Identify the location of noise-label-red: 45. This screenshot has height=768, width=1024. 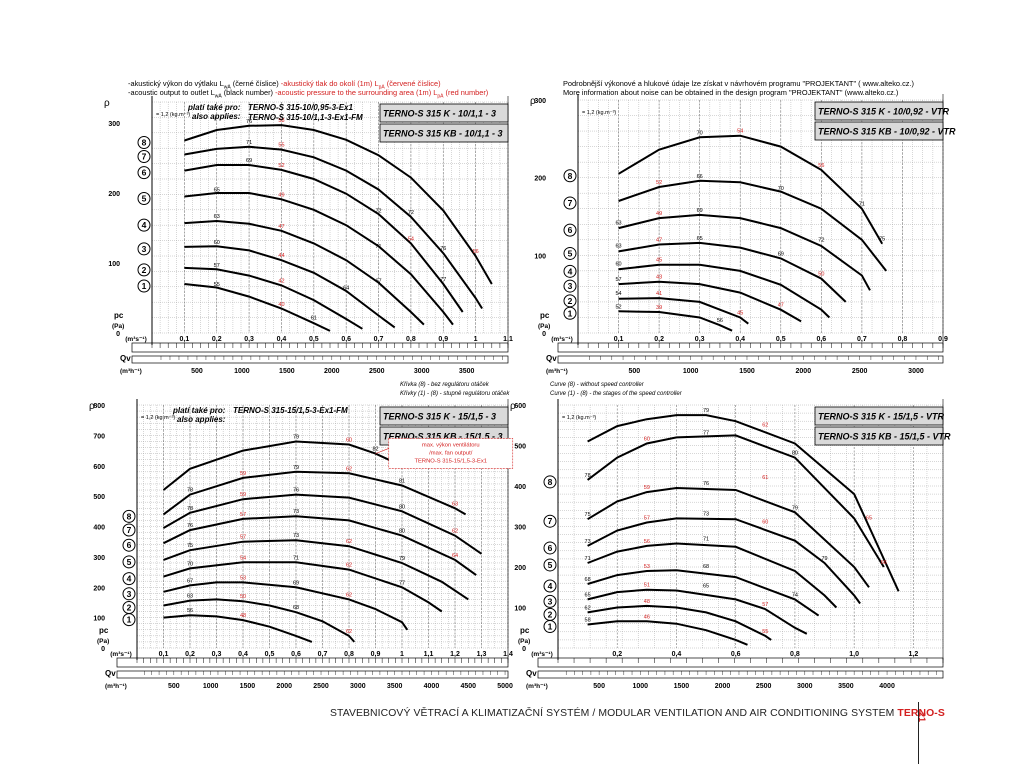
(740, 313).